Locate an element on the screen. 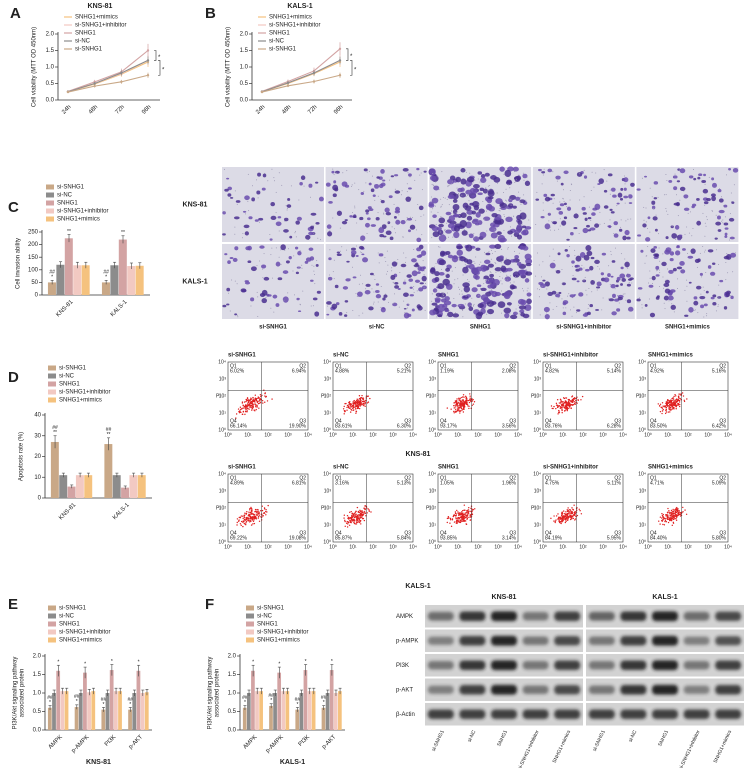 The width and height of the screenshot is (753, 768). panel-letter: F is located at coordinates (209, 604).